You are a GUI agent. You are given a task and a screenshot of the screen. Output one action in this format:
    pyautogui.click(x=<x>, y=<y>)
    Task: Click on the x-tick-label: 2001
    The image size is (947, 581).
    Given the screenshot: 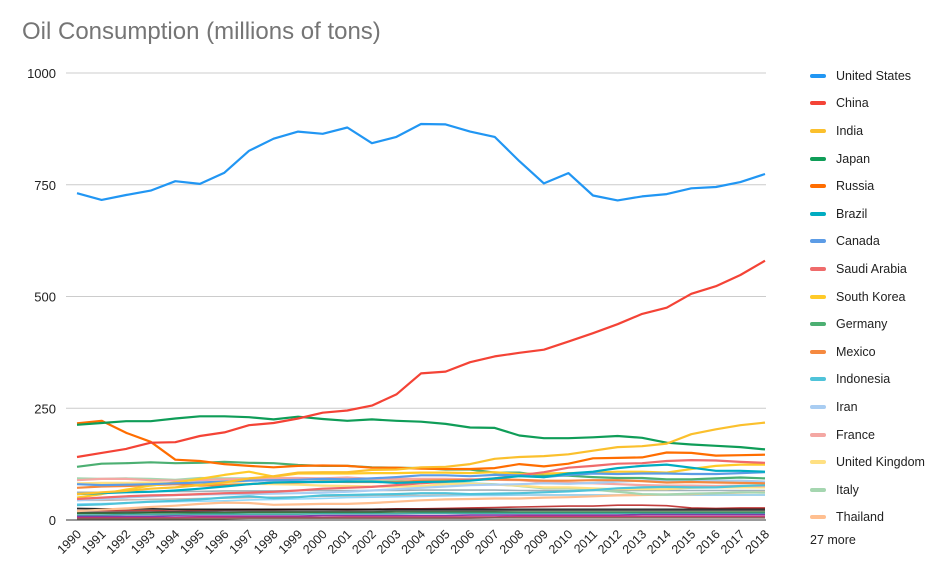 What is the action you would take?
    pyautogui.click(x=340, y=542)
    